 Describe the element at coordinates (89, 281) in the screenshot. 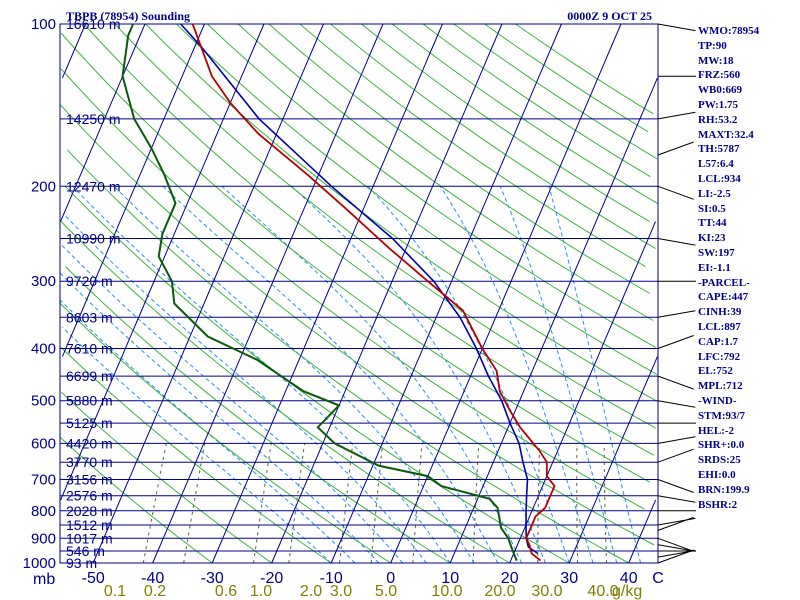

I see `height-label-300: 9720 m` at that location.